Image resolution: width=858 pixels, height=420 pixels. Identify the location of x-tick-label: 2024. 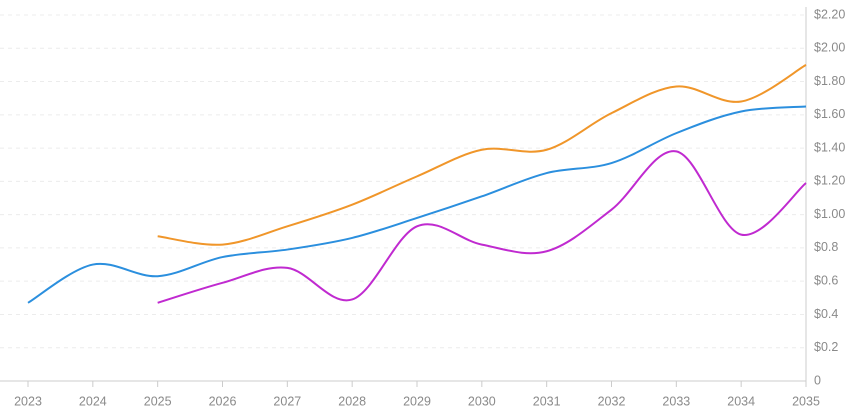
(93, 401).